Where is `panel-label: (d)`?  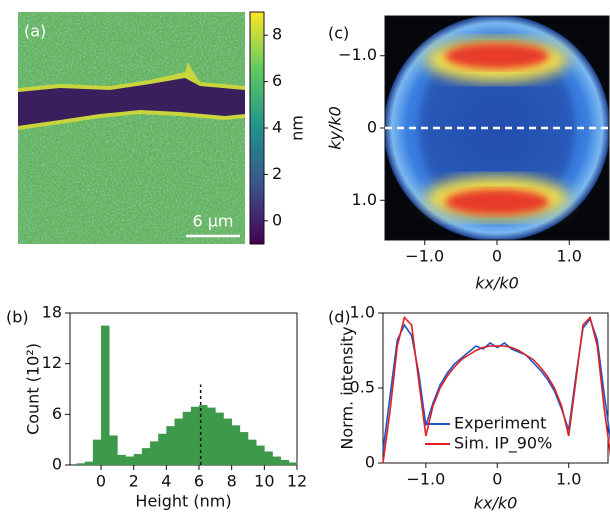
panel-label: (d) is located at coordinates (339, 317).